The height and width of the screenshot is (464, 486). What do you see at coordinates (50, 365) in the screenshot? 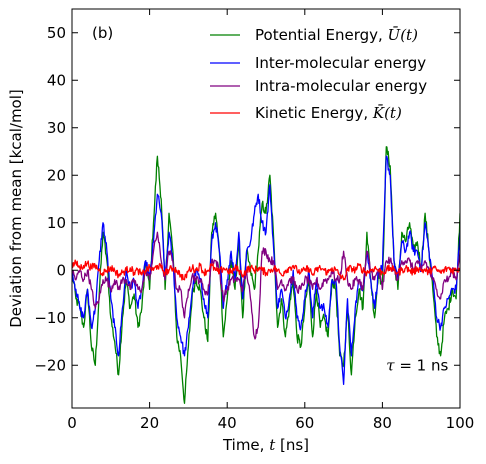
I see `y-tick-label: −20` at bounding box center [50, 365].